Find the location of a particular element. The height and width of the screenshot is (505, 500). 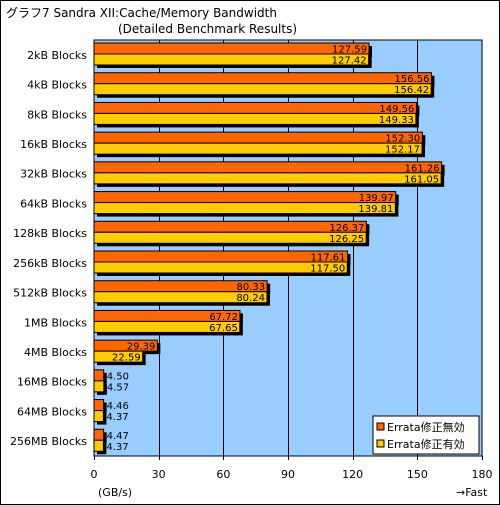

data-label-7-1: 117.50 is located at coordinates (327, 269).